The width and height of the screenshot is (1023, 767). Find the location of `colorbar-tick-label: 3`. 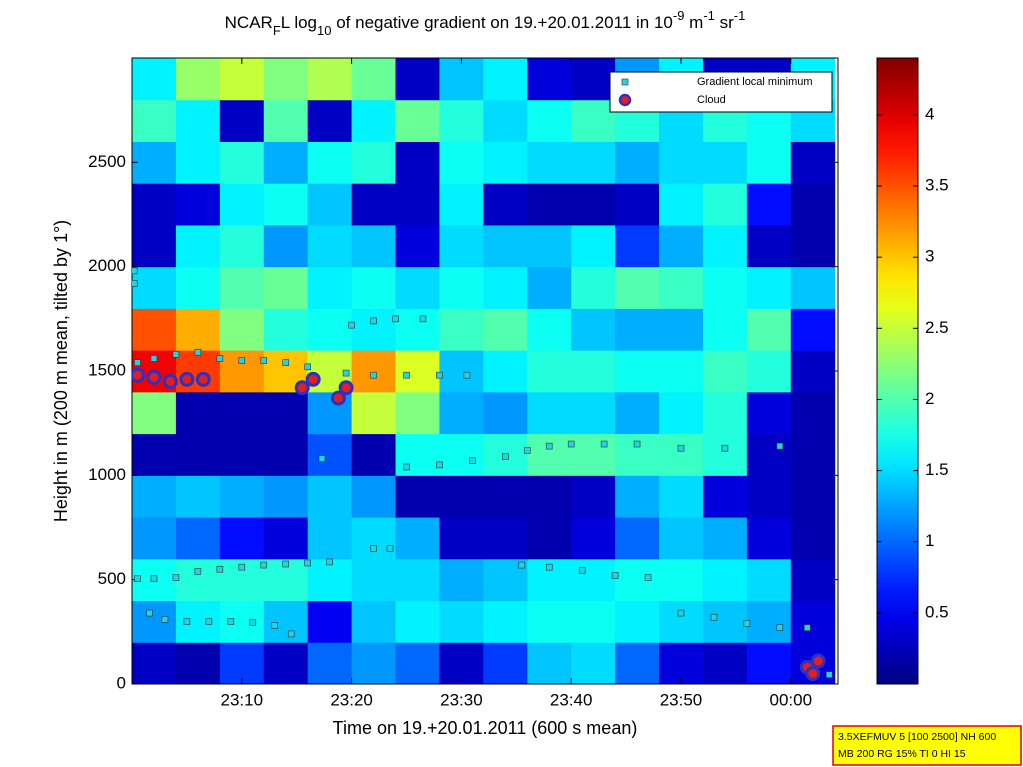

colorbar-tick-label: 3 is located at coordinates (929, 256).